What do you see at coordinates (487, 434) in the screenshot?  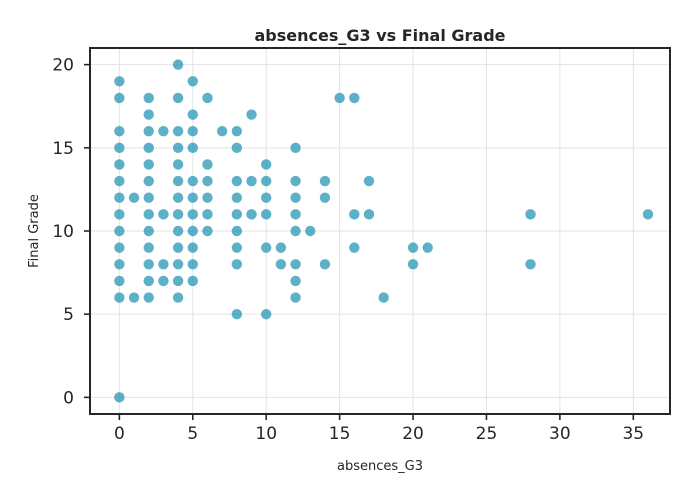 I see `x-tick-label: 25` at bounding box center [487, 434].